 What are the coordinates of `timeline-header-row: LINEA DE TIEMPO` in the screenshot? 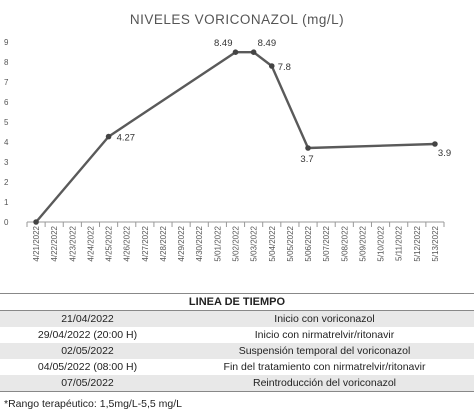 It's located at (237, 302).